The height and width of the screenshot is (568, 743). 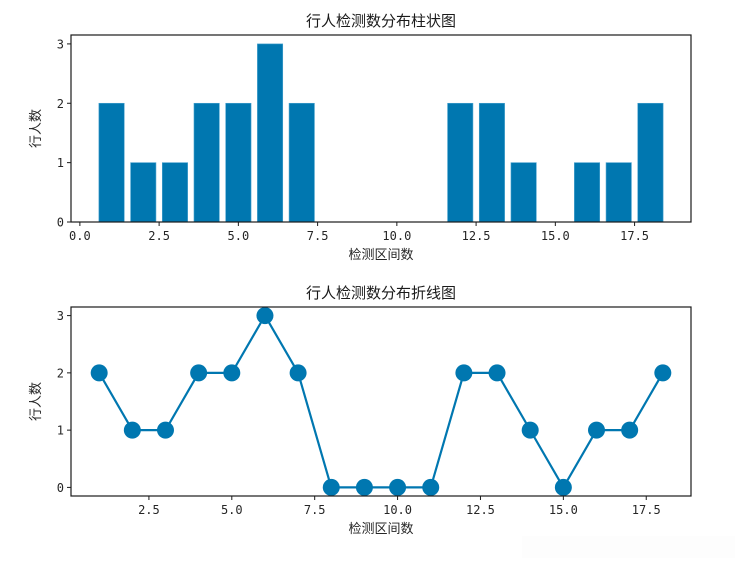 I want to click on x-tick-label: 0.0, so click(x=80, y=236).